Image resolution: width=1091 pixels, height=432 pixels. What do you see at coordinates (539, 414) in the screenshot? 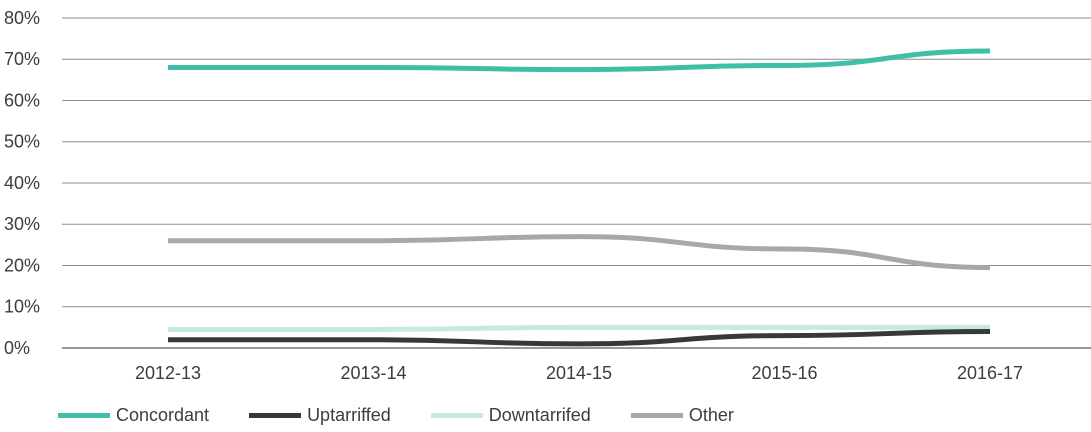
I see `legend-label: Downtarrifed` at bounding box center [539, 414].